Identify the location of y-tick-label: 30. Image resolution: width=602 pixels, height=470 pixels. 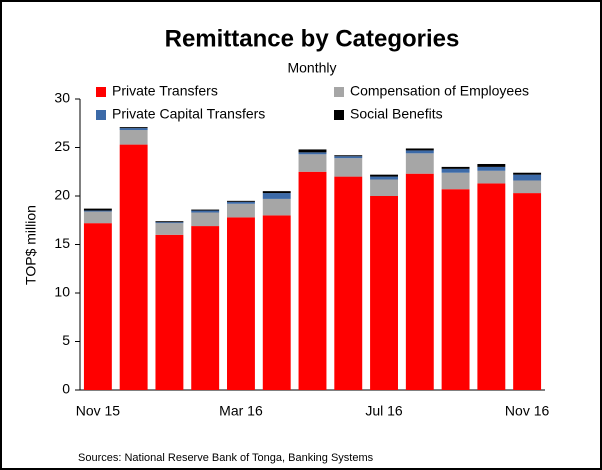
(62, 98).